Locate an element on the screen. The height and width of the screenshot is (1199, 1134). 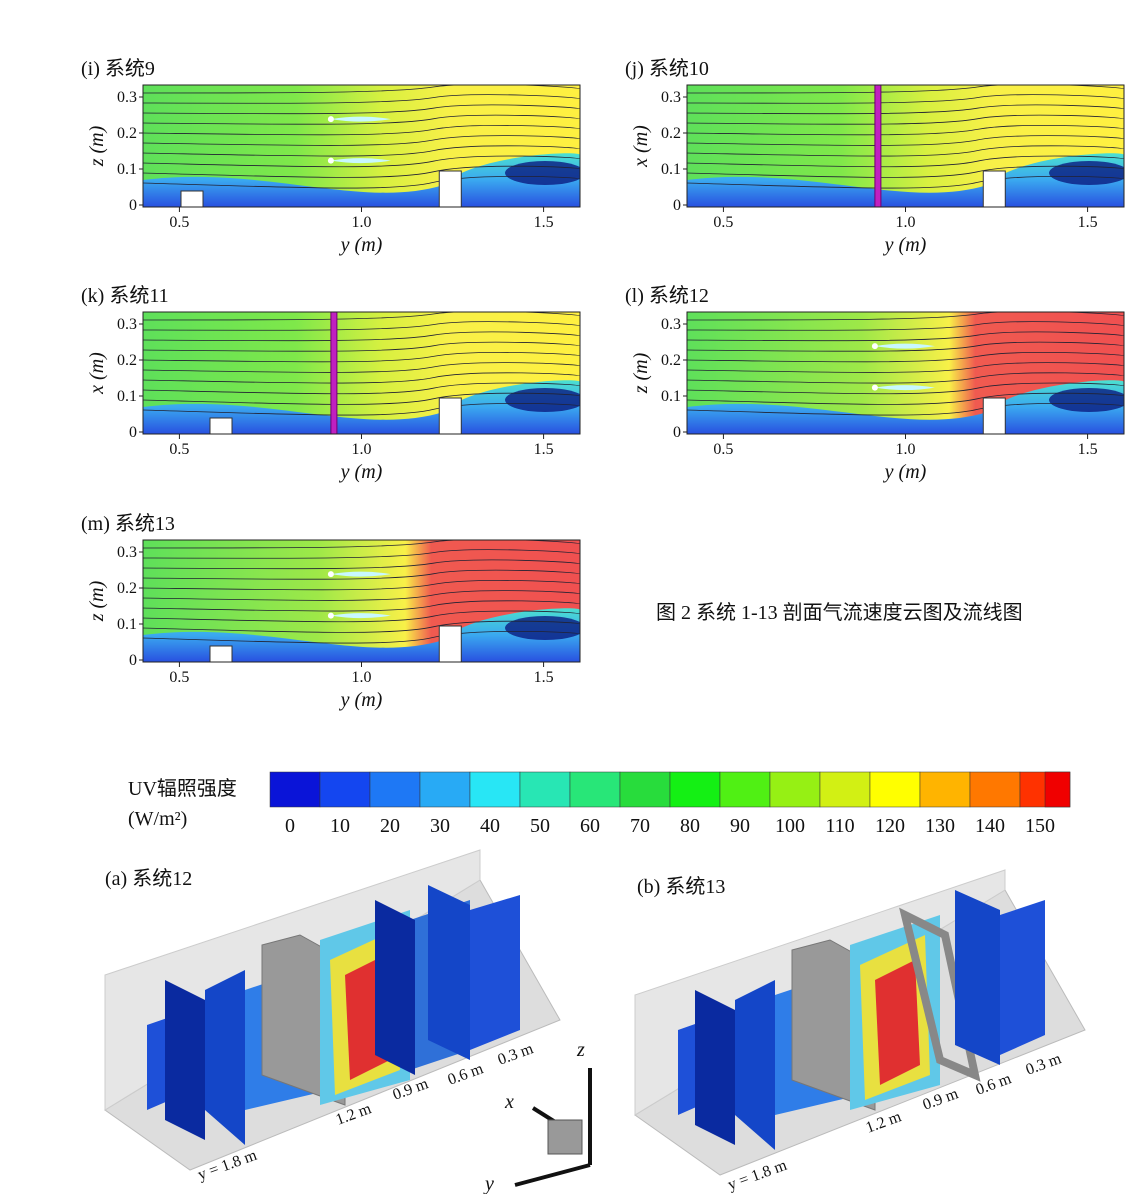
cfd-panel: (l) 系统12 z (m) 0 0.1 0.2 0.3 0.5 1.0 1.5 y (m) is located at coordinates (875, 383).